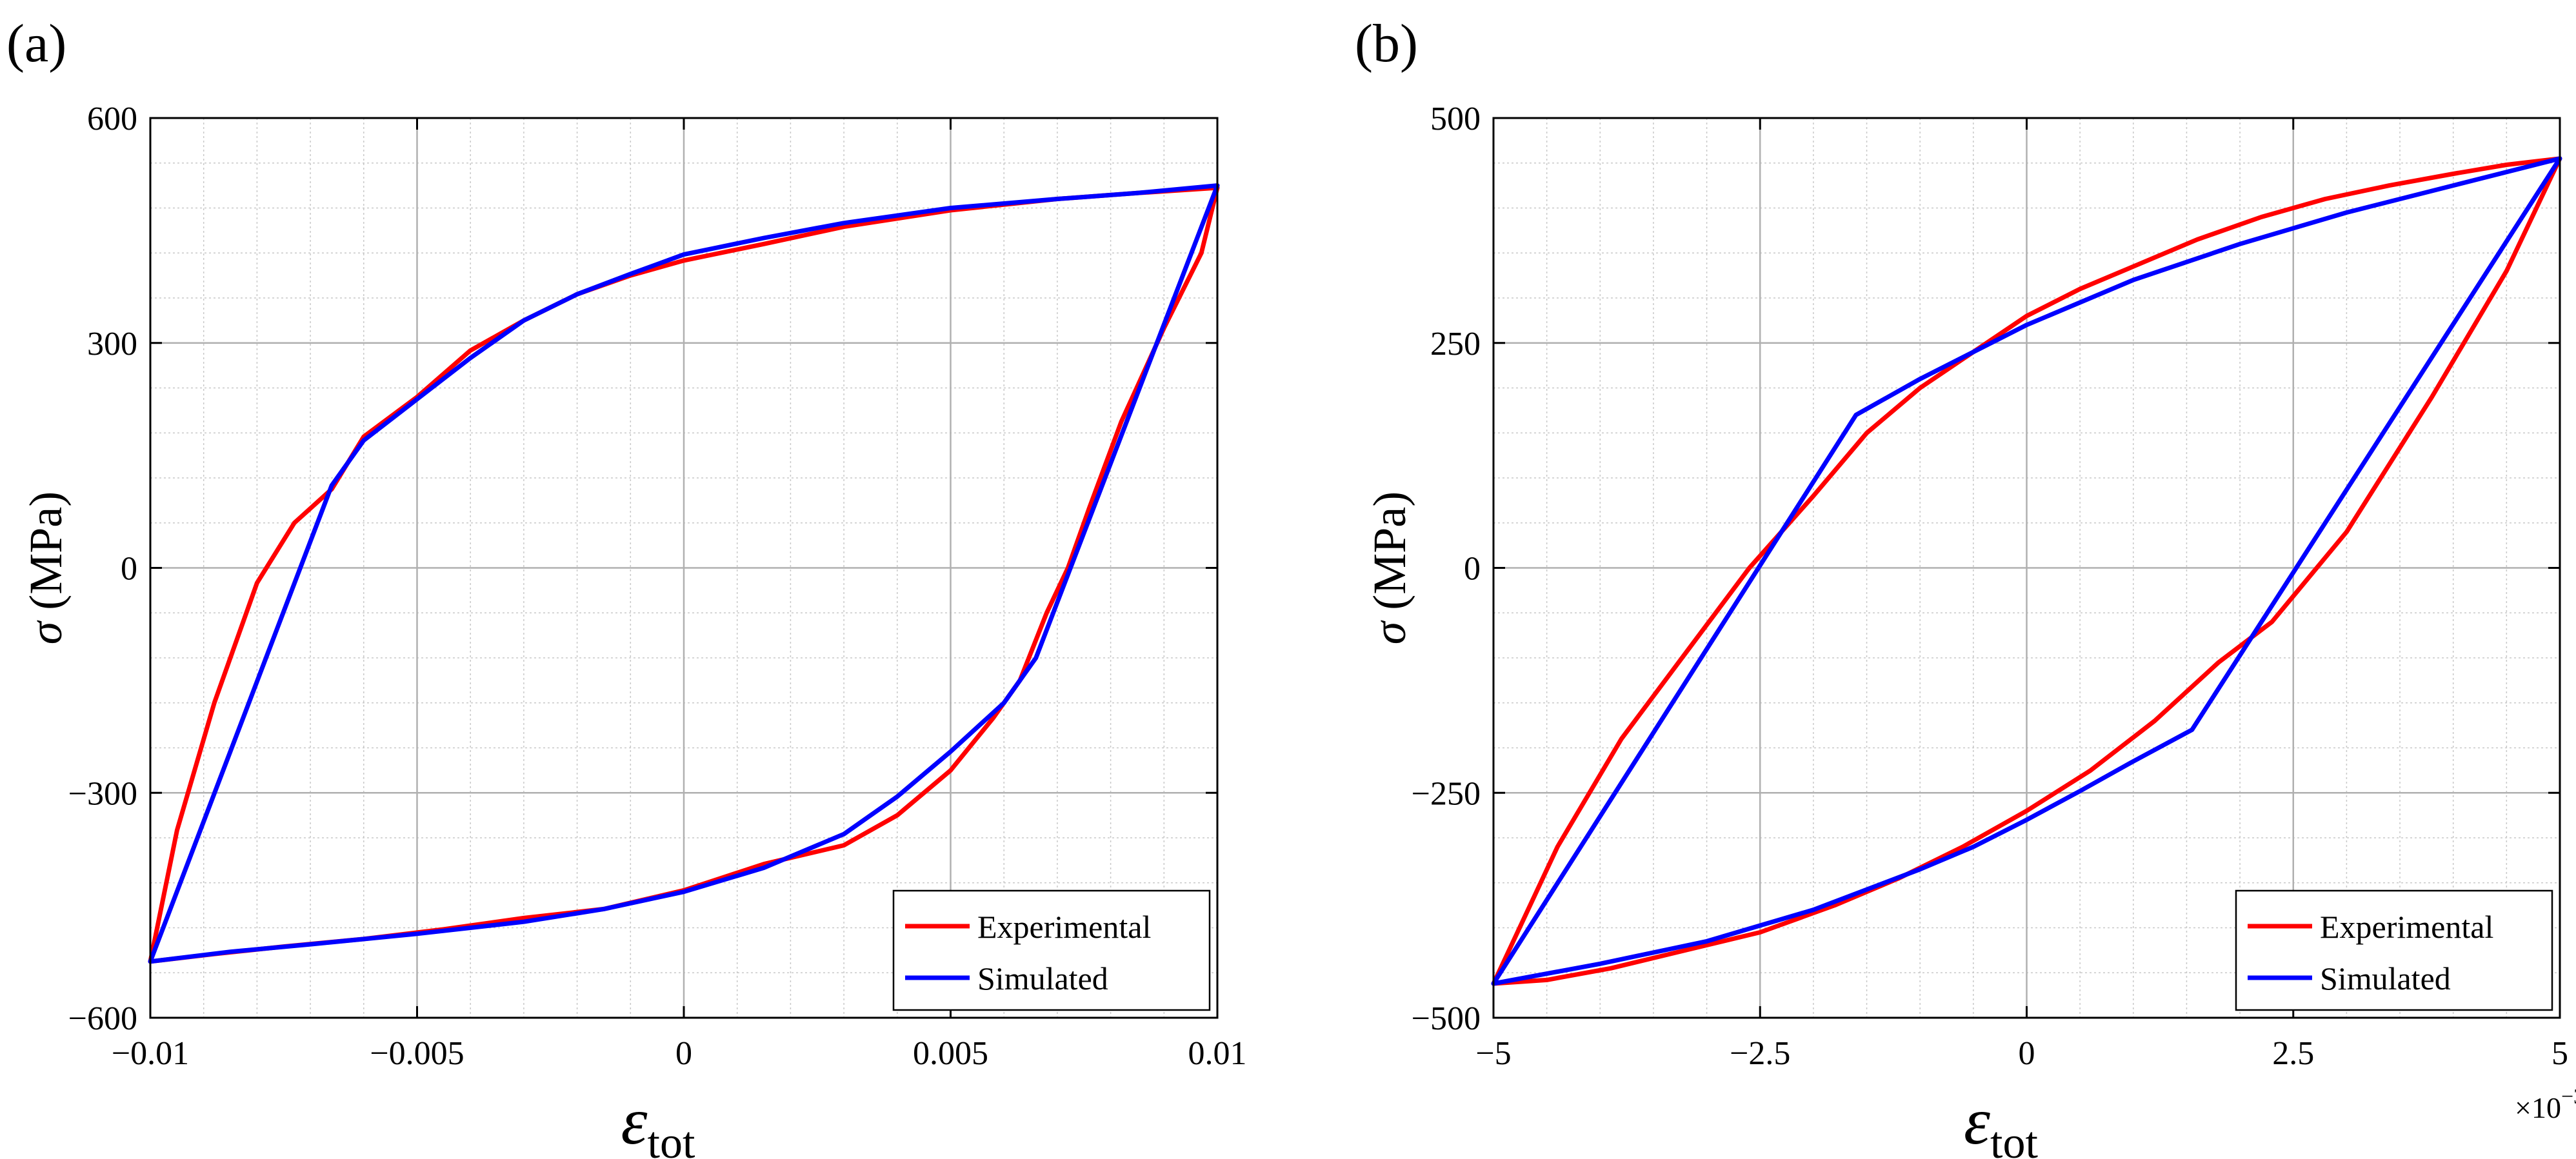 This screenshot has width=2576, height=1159. I want to click on y-tick-label: −250, so click(1446, 793).